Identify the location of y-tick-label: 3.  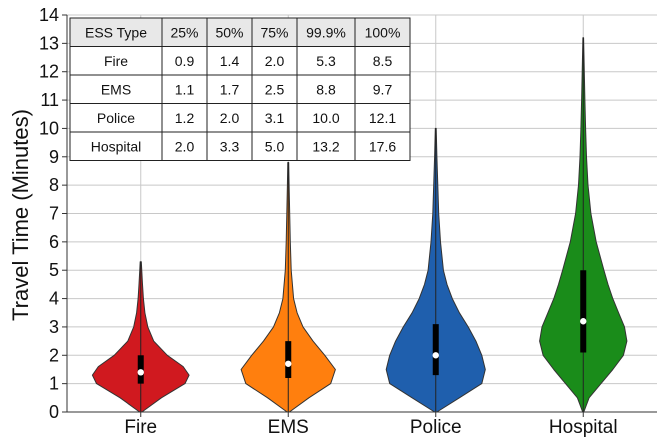
(54, 327).